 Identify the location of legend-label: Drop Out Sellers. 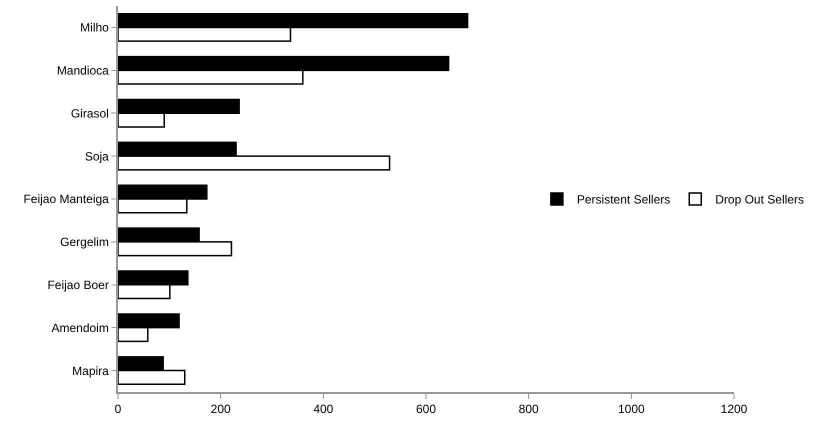
(759, 199).